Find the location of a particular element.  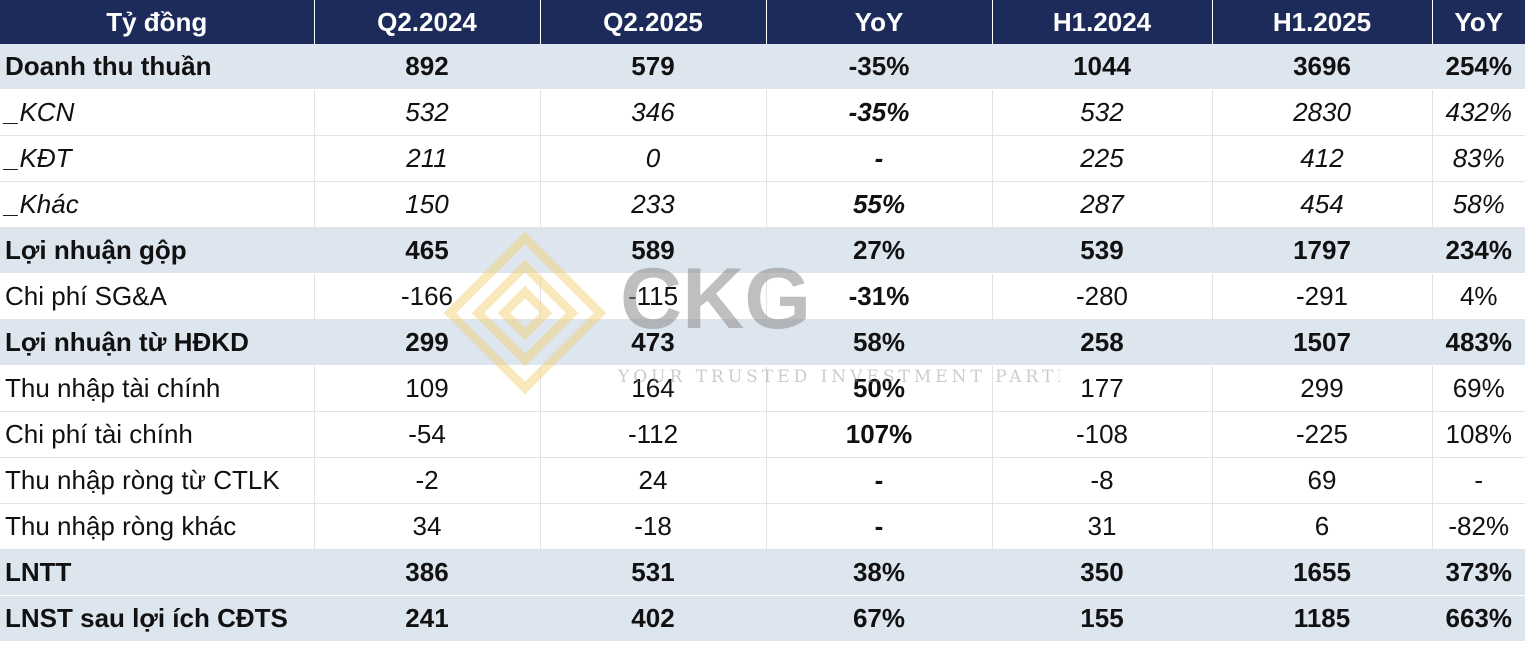

cell-q2-2024: 241 is located at coordinates (427, 618).